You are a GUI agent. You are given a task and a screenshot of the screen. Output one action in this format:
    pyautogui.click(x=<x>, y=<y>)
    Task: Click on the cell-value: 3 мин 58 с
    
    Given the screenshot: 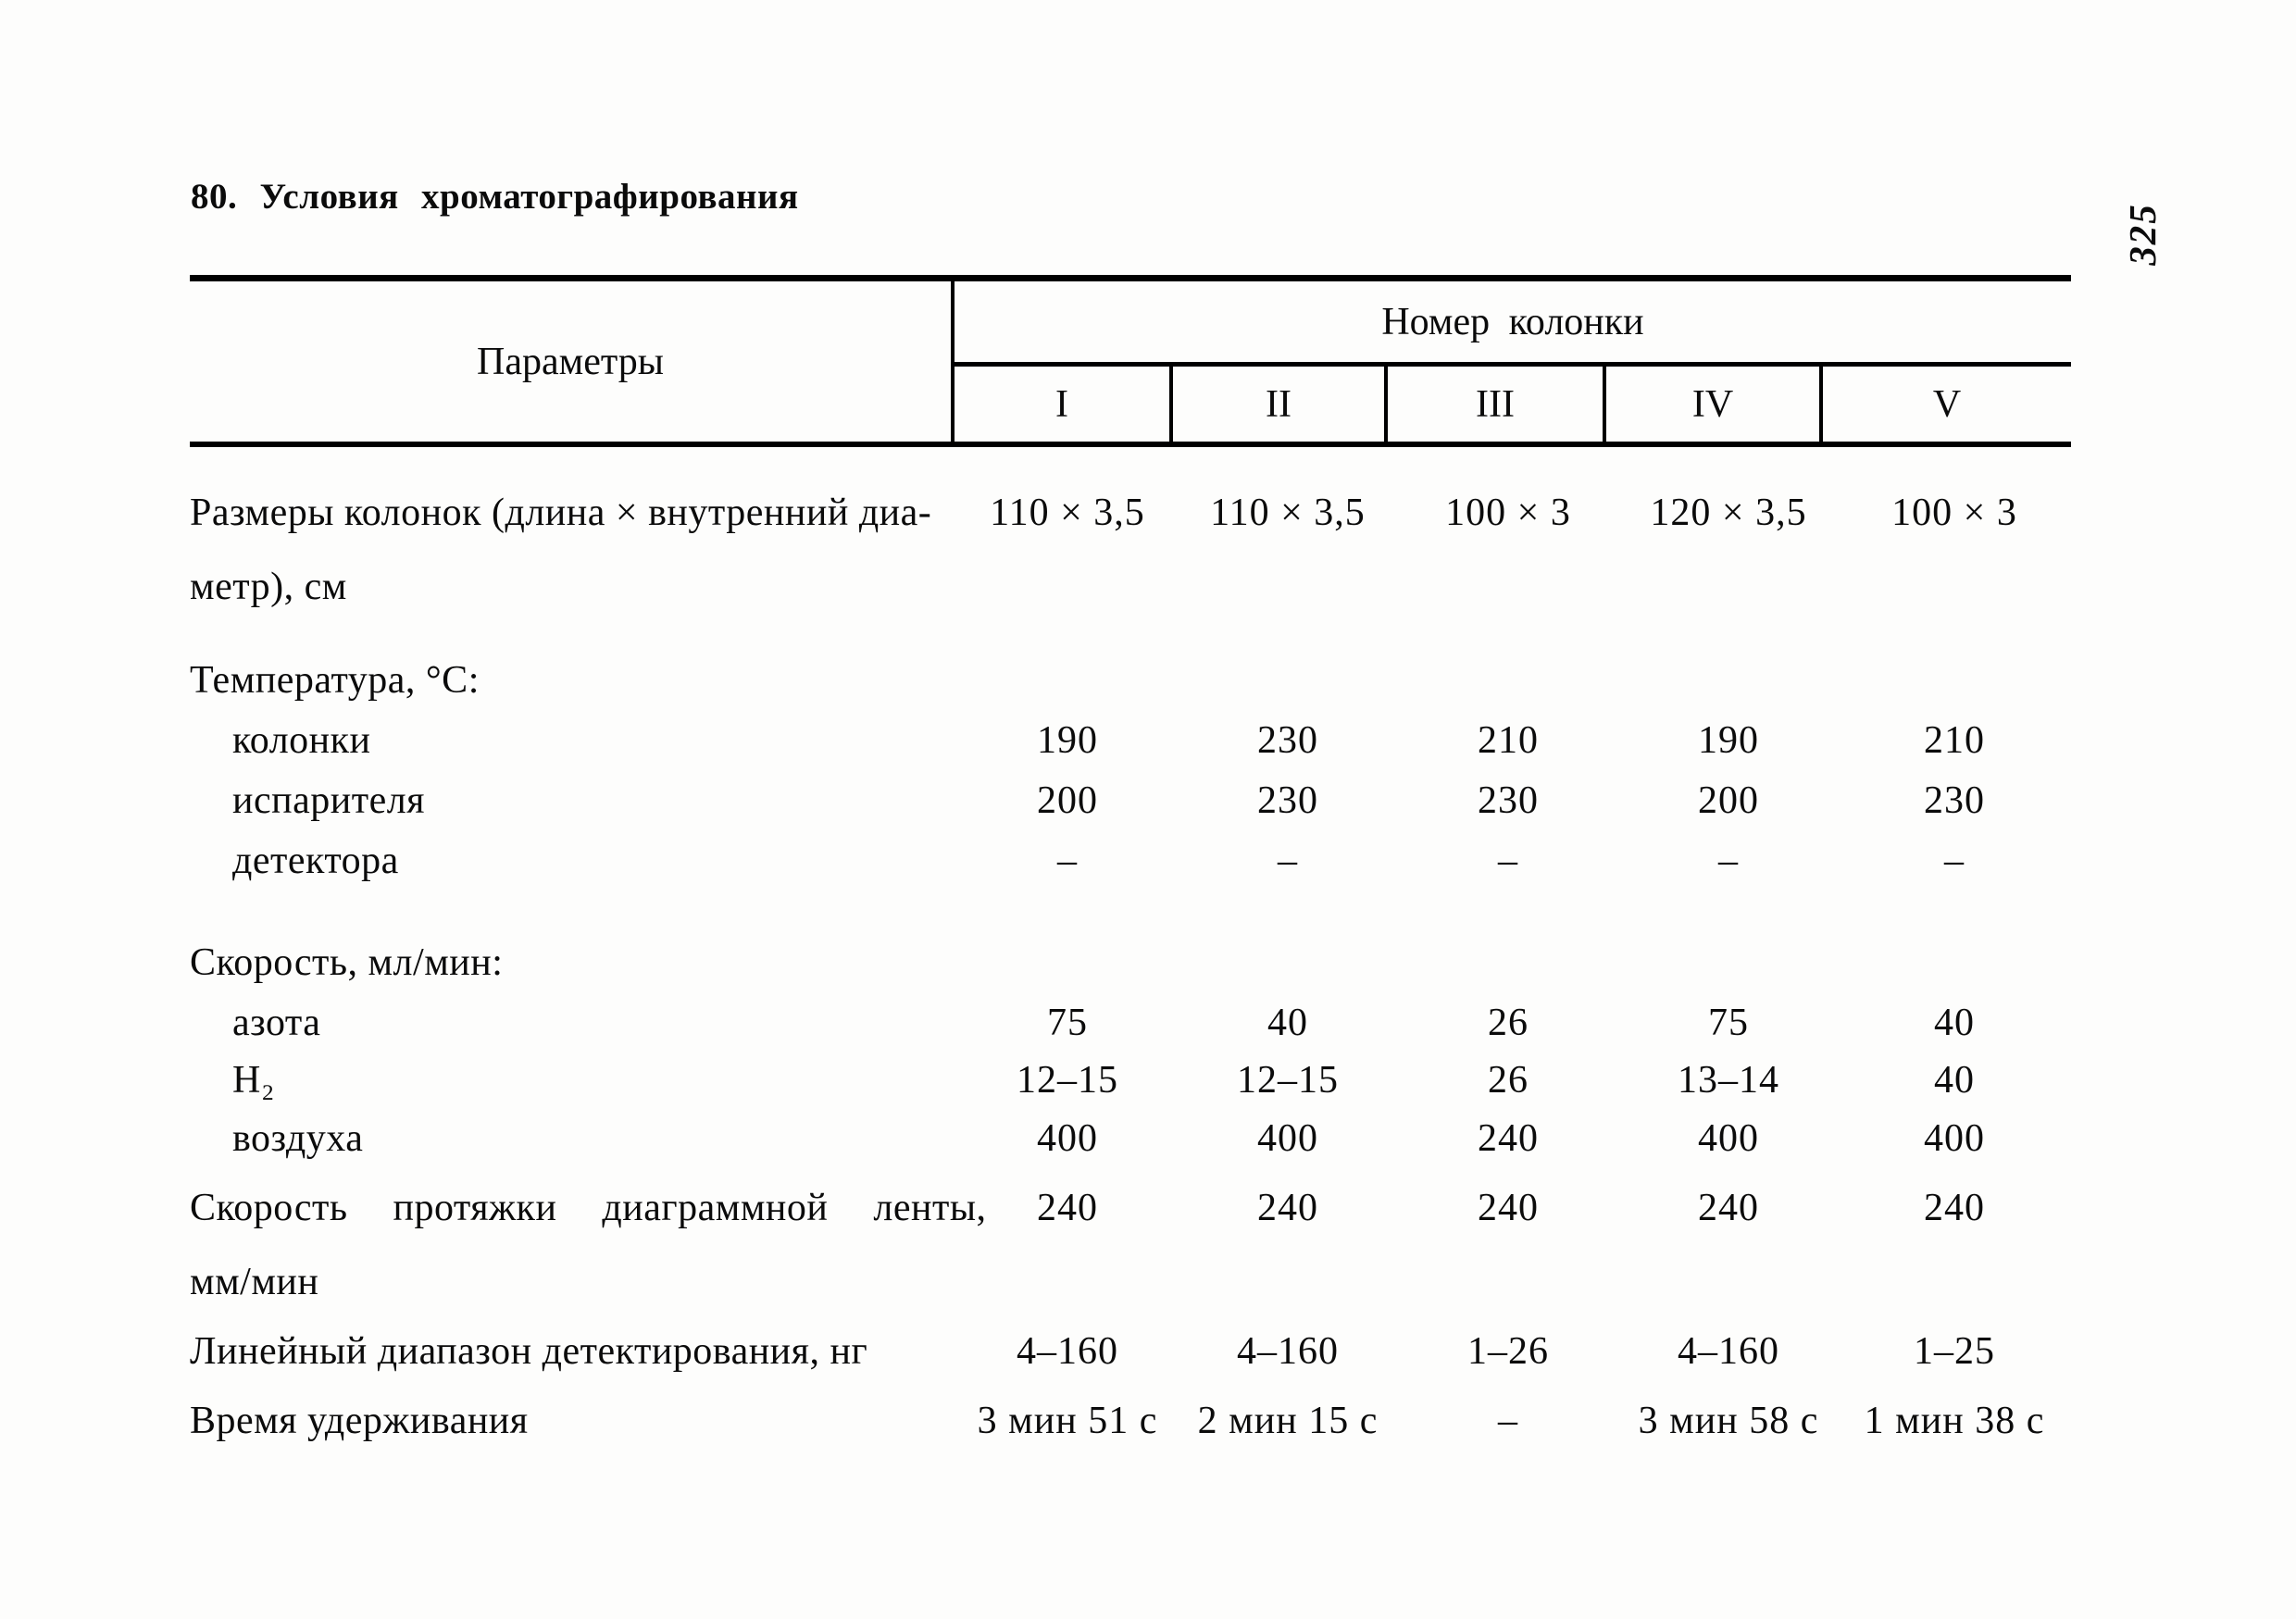 What is the action you would take?
    pyautogui.click(x=1728, y=1421)
    